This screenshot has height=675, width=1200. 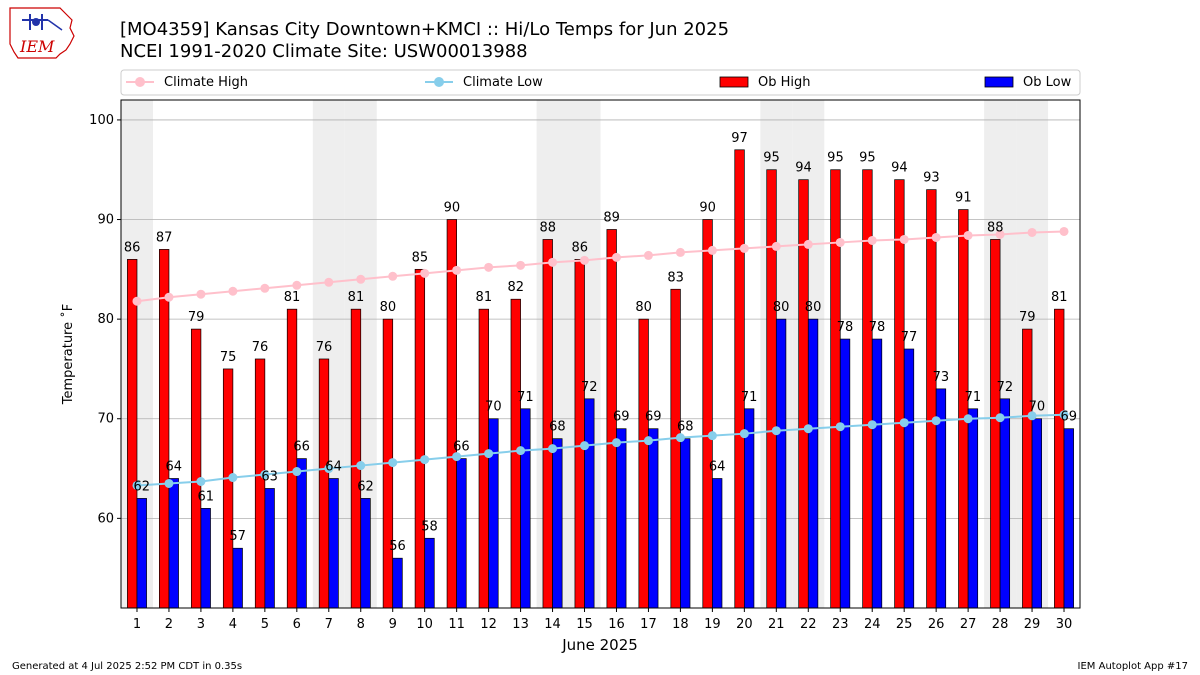 I want to click on x-tick-label: 2, so click(x=169, y=624).